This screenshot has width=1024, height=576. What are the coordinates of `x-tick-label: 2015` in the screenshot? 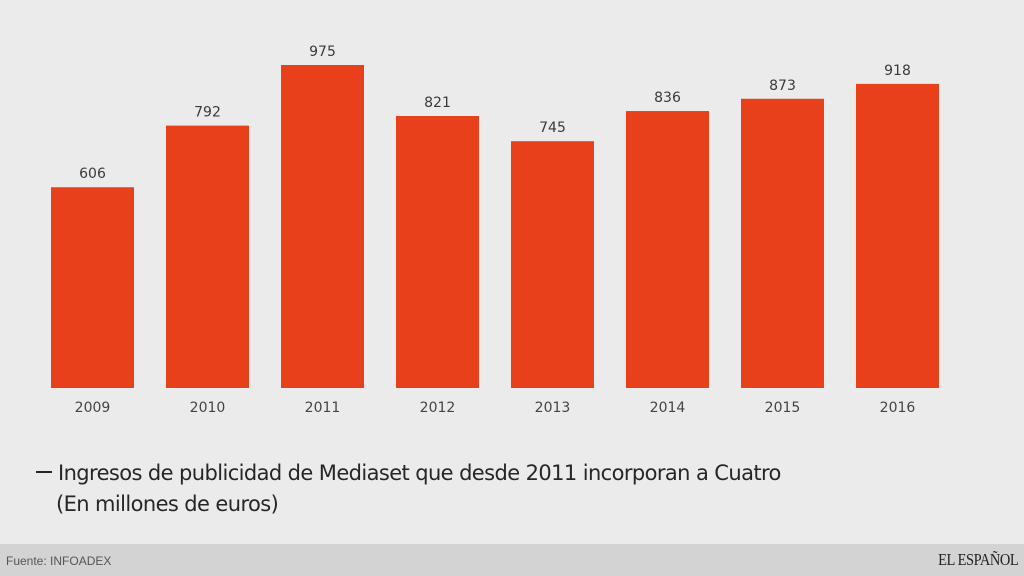 It's located at (783, 408).